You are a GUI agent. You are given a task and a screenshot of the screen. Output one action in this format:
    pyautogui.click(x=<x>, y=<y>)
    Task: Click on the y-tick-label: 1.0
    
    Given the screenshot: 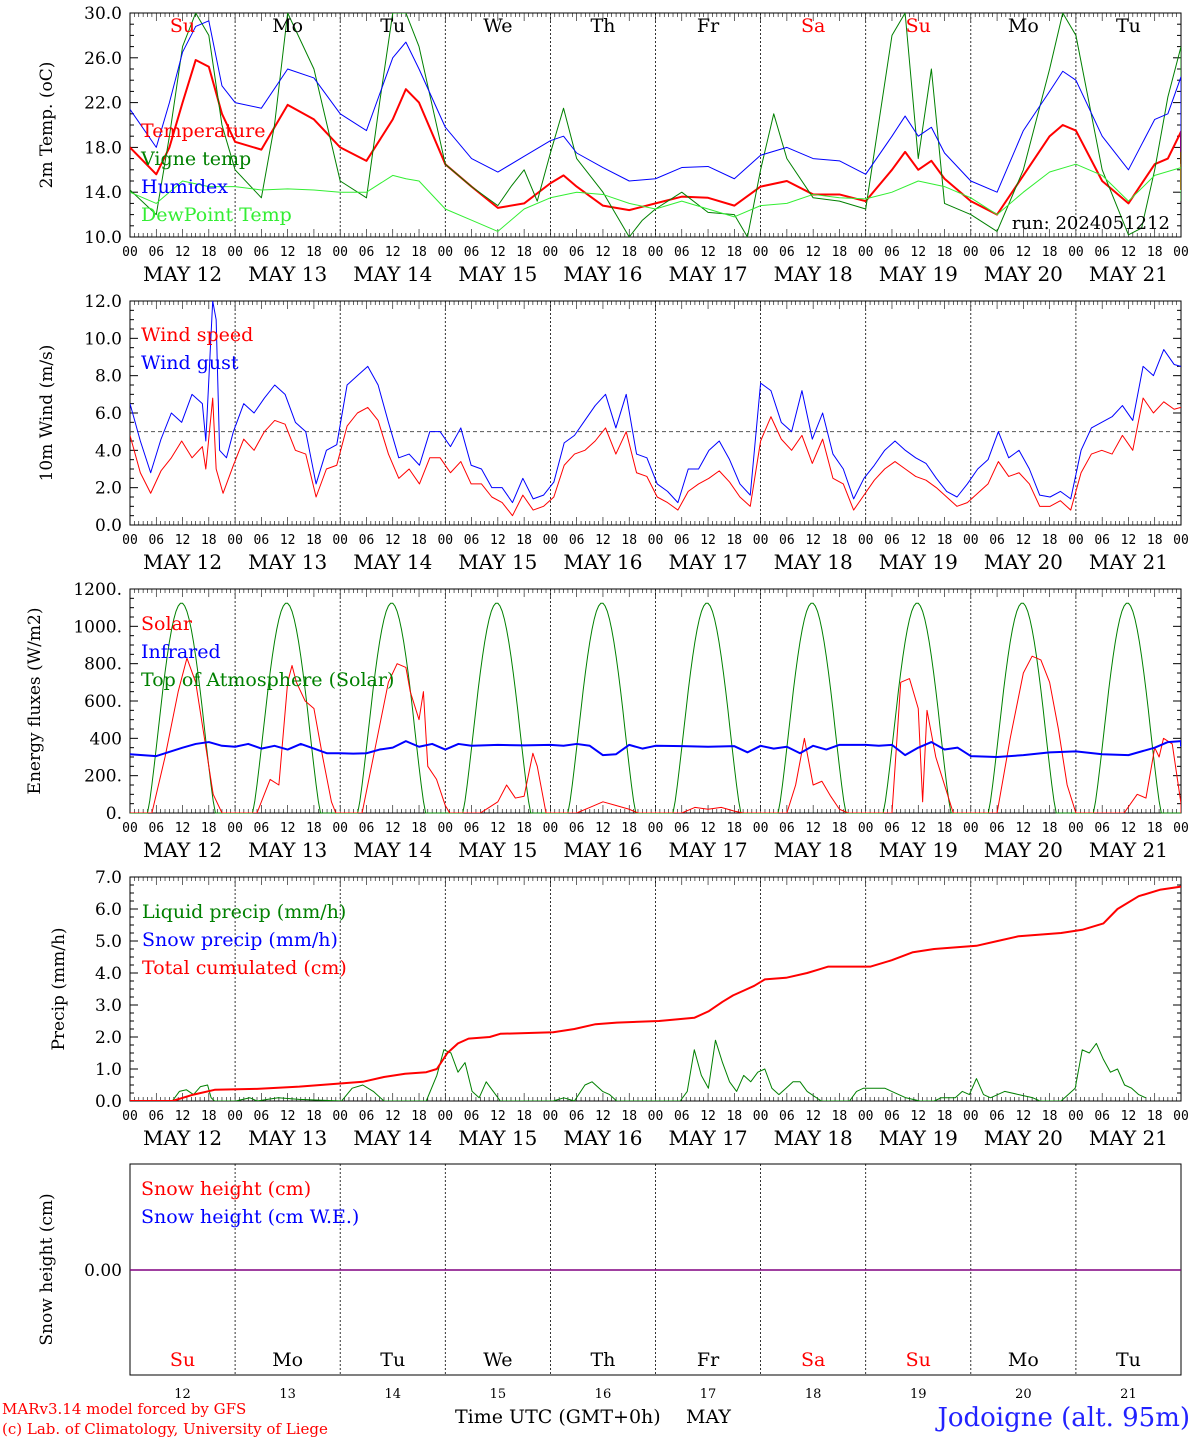 What is the action you would take?
    pyautogui.click(x=108, y=1070)
    